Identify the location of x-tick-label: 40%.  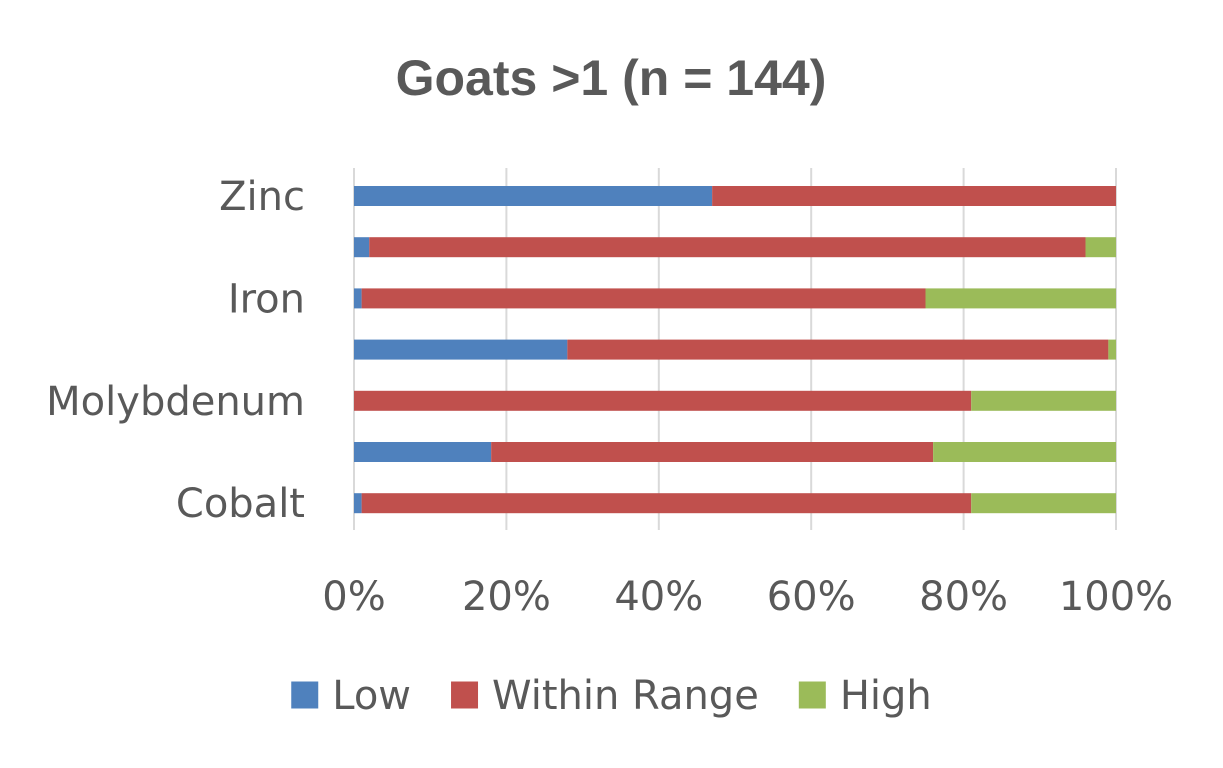
(658, 597).